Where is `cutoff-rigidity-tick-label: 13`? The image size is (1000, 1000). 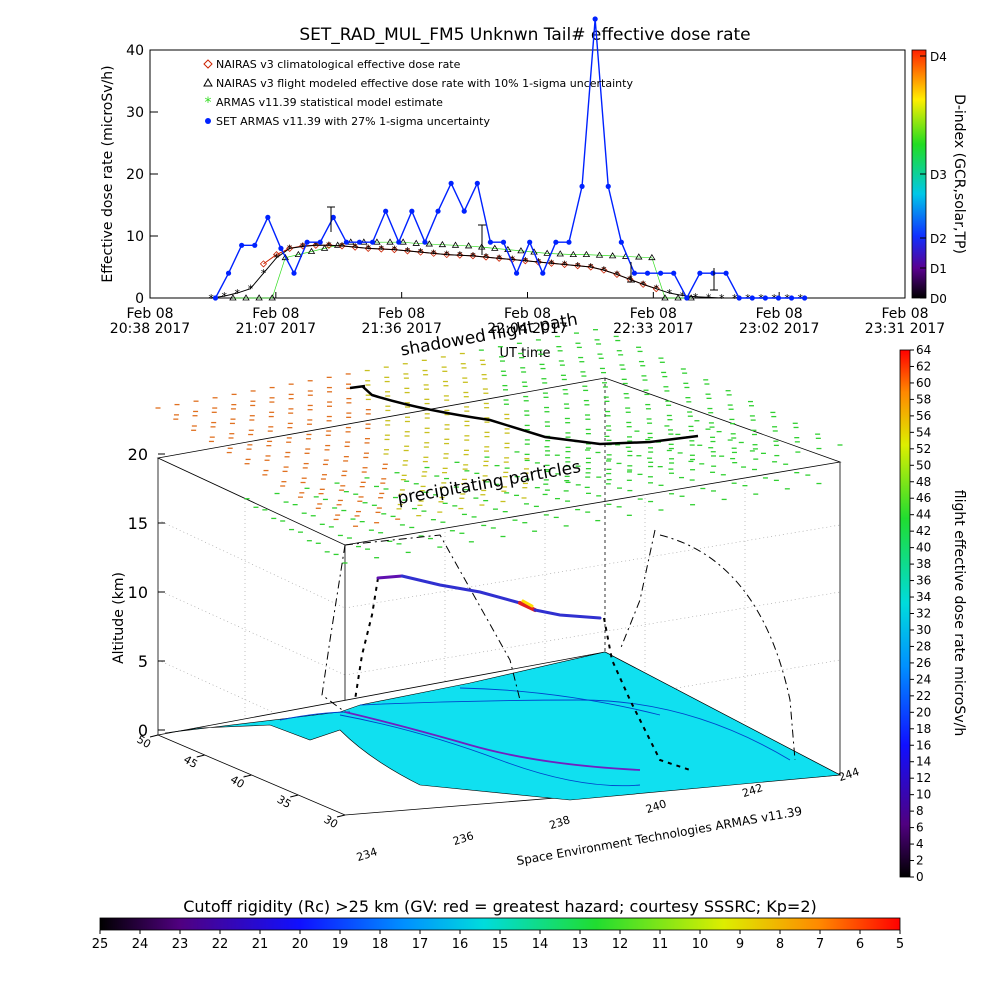 cutoff-rigidity-tick-label: 13 is located at coordinates (580, 944).